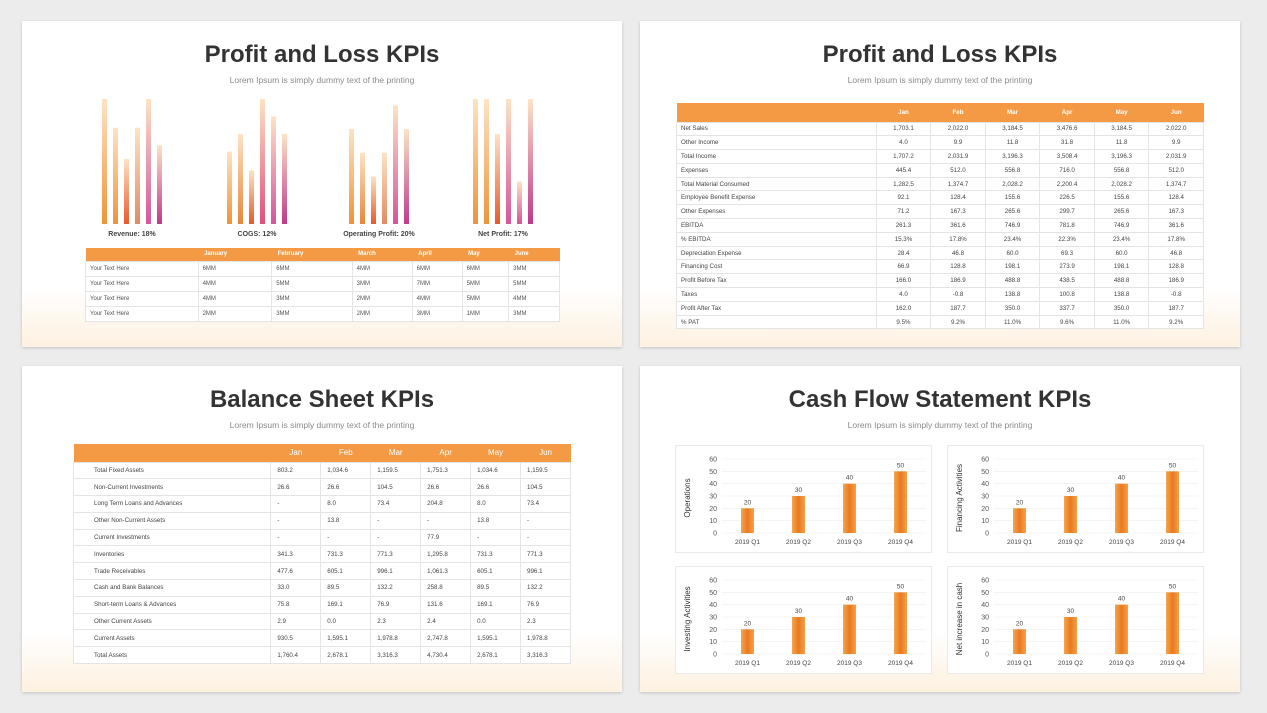 This screenshot has height=713, width=1267. I want to click on row-label: Short-term Loans & Advances, so click(172, 604).